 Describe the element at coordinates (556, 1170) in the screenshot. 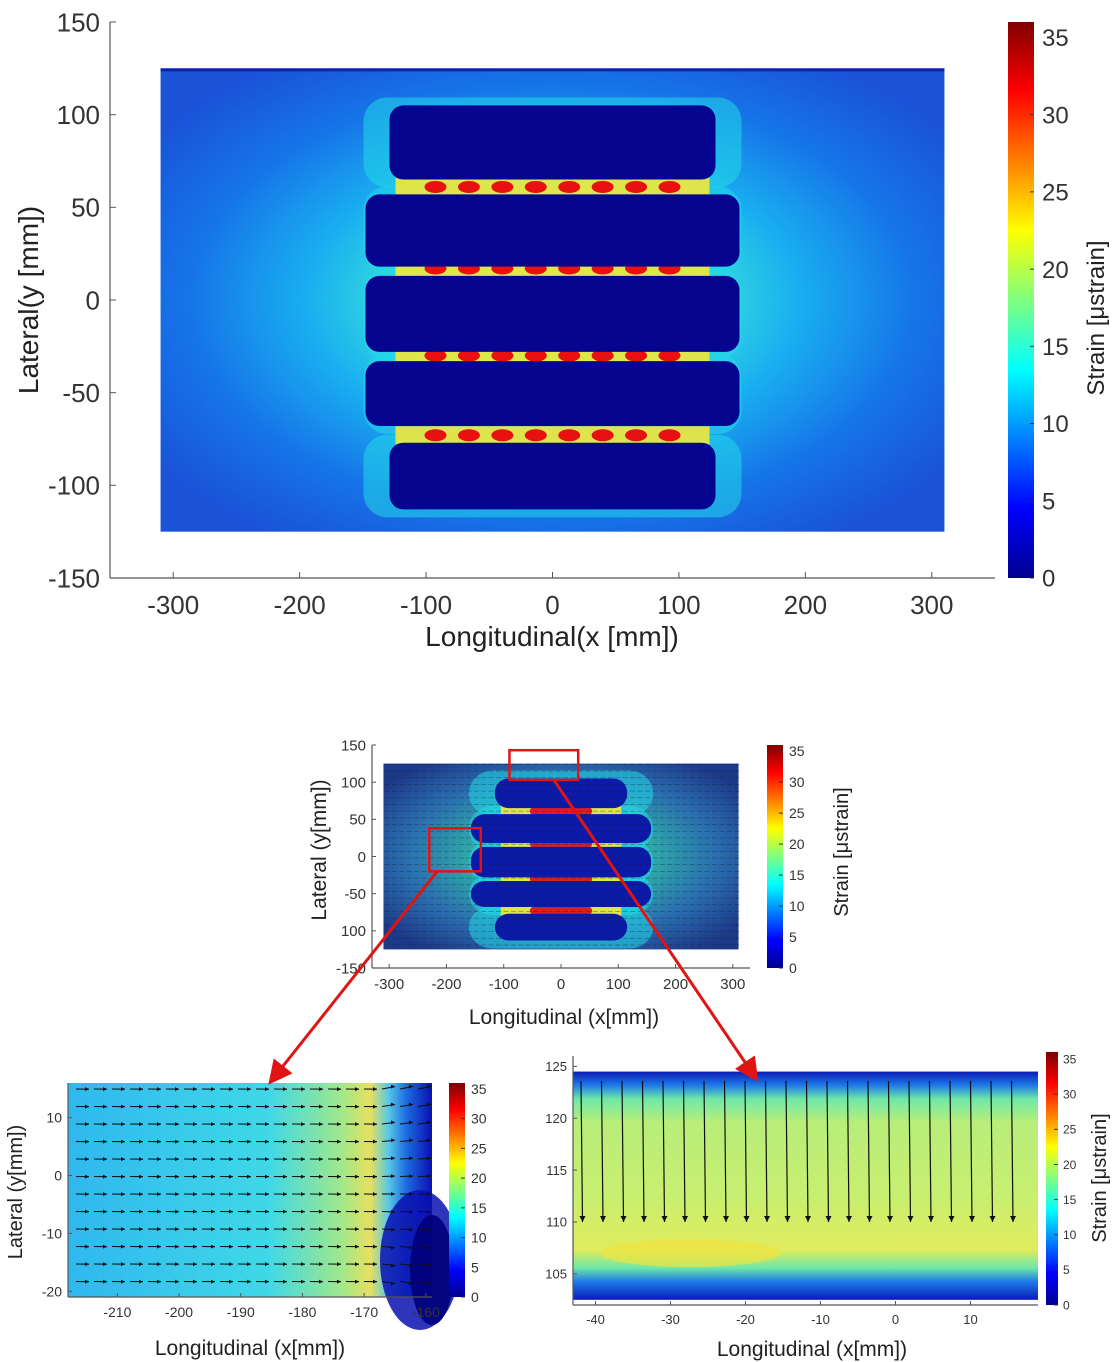

I see `y-tick-label: 115` at that location.